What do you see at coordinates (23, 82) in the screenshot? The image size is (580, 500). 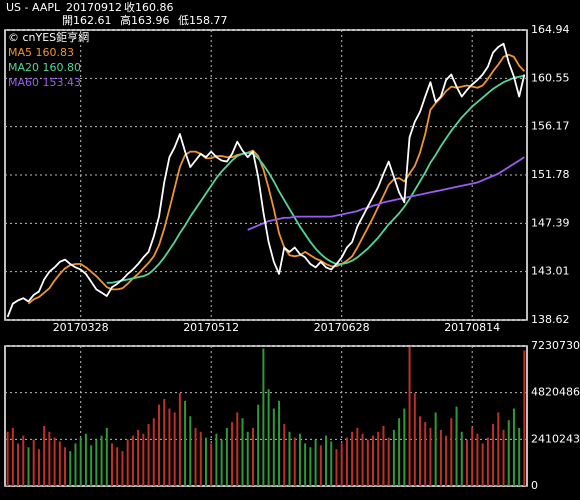 I see `legend-name: MA60` at bounding box center [23, 82].